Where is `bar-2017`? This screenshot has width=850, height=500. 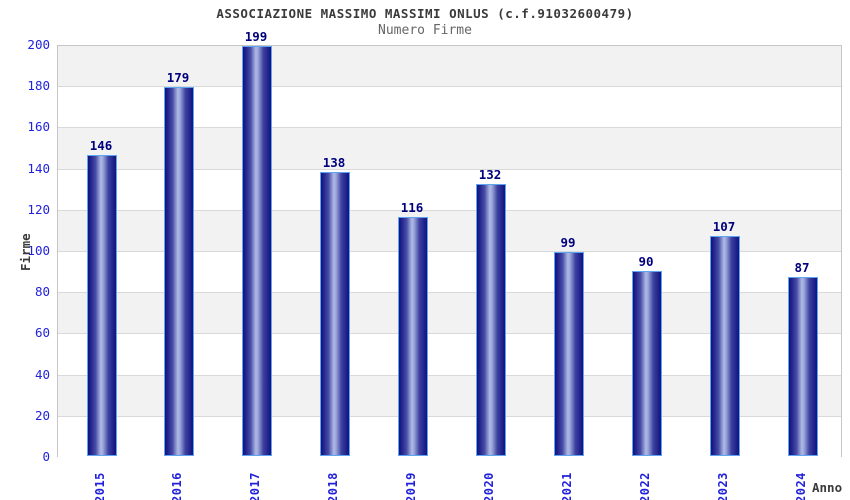 bar-2017 is located at coordinates (257, 251).